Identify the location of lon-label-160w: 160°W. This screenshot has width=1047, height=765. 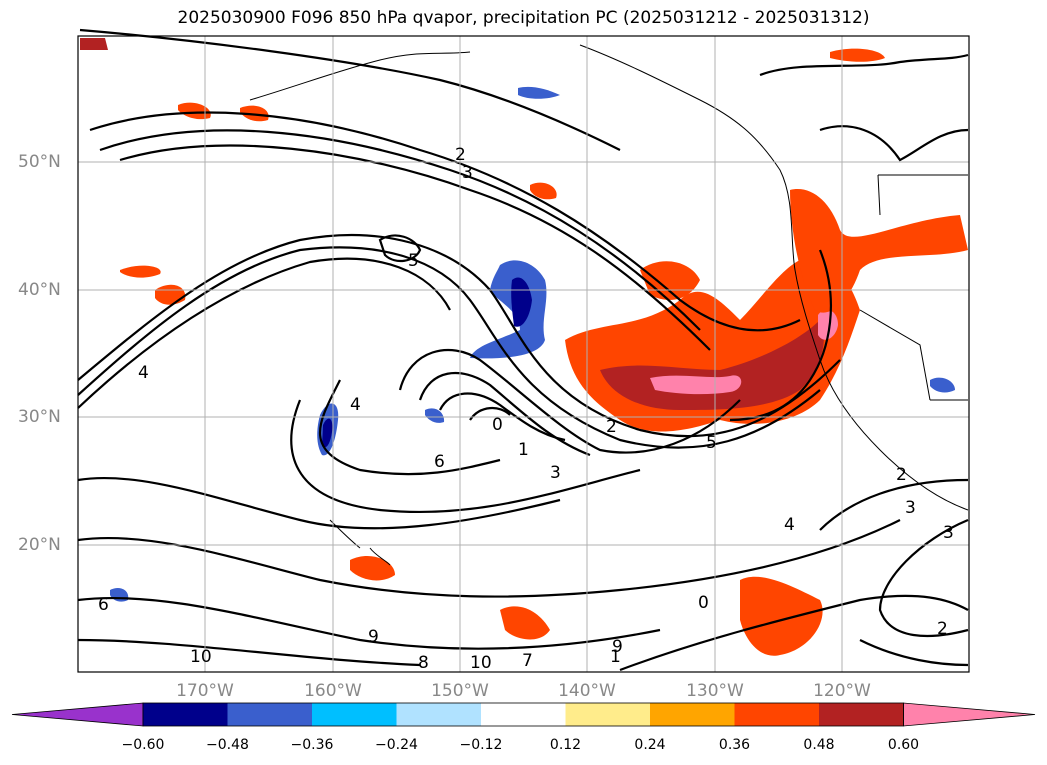
(333, 691).